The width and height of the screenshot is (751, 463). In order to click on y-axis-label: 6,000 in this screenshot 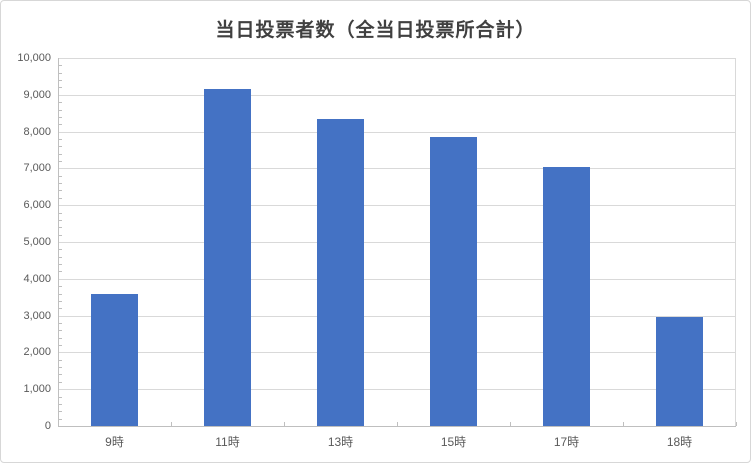, I will do `click(37, 205)`.